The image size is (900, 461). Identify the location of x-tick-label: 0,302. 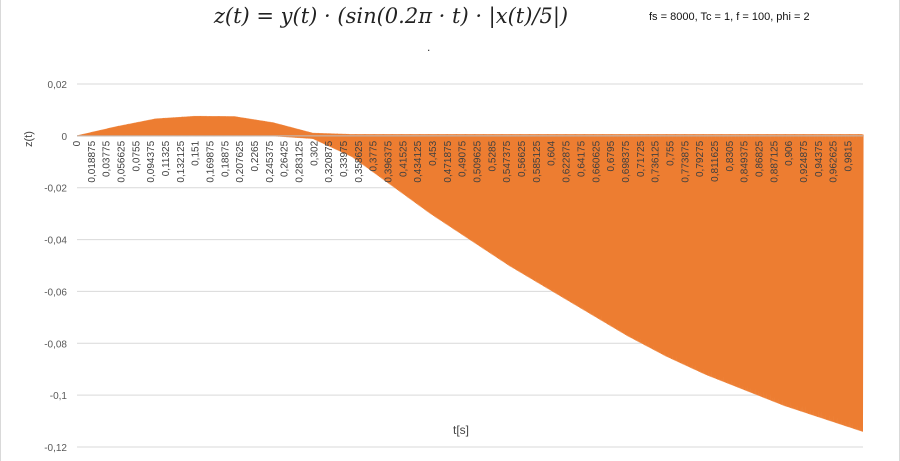
(314, 152).